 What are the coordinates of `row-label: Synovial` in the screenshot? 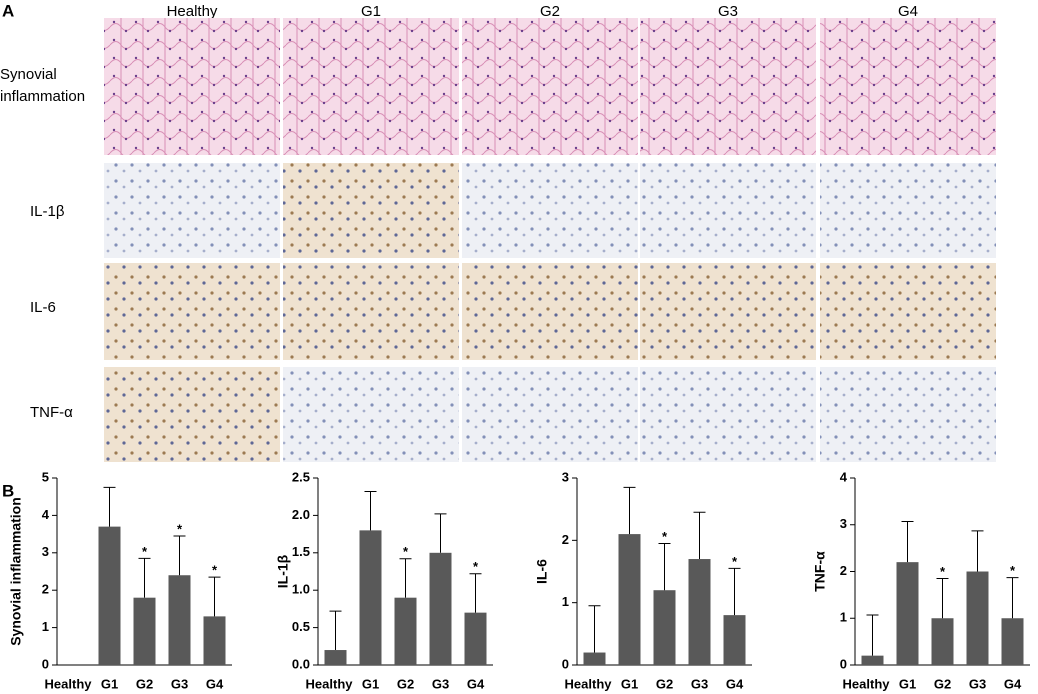 It's located at (28, 74).